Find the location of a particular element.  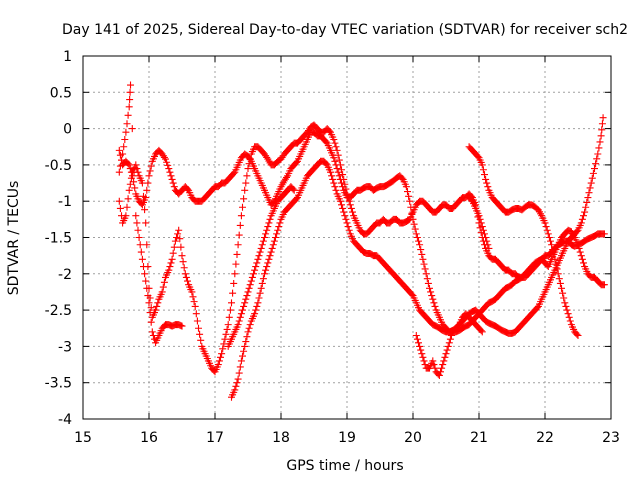

series-track-h is located at coordinates (479, 223).